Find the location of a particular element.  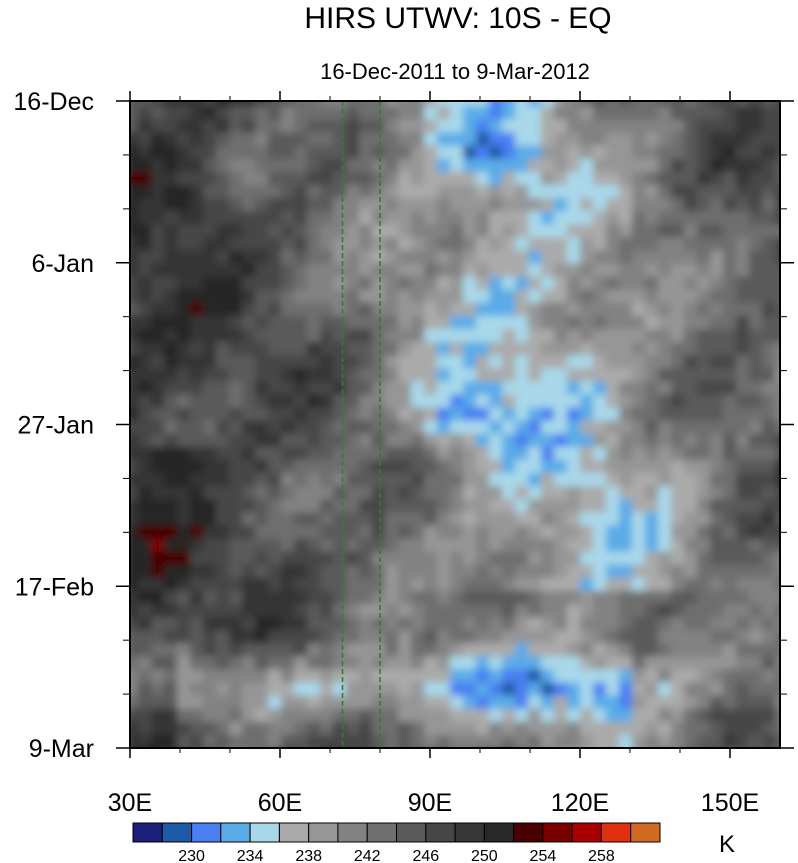

colorbar-swatch is located at coordinates (557, 832).